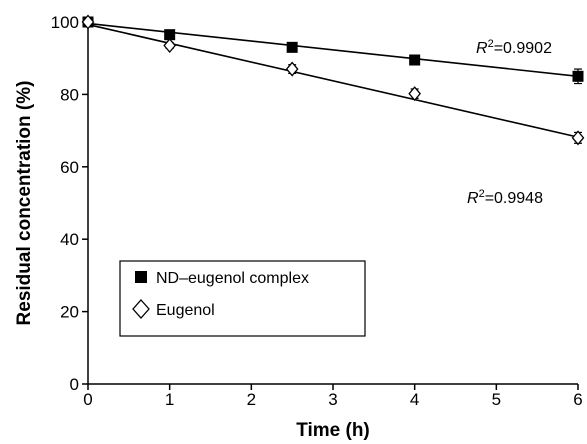 This screenshot has width=587, height=444. What do you see at coordinates (74, 384) in the screenshot?
I see `y-tick-label: 0` at bounding box center [74, 384].